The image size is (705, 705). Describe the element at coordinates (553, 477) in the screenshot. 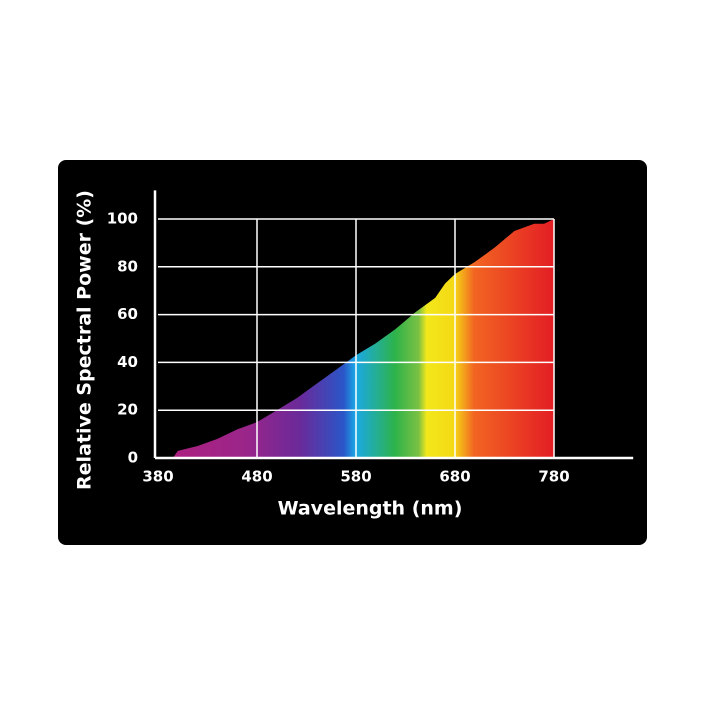

I see `x-tick-label: 780` at that location.